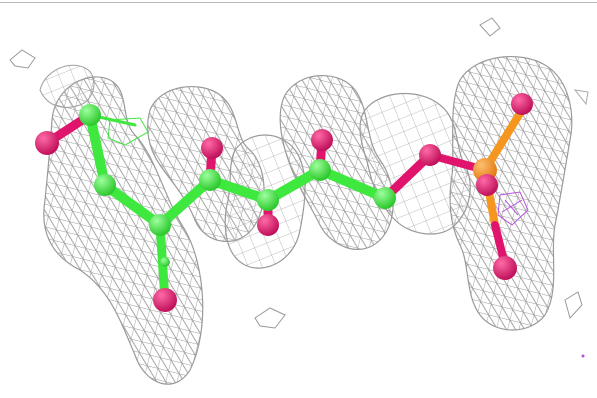 The height and width of the screenshot is (398, 597). I want to click on mesh-blob-left-top, so click(67, 86).